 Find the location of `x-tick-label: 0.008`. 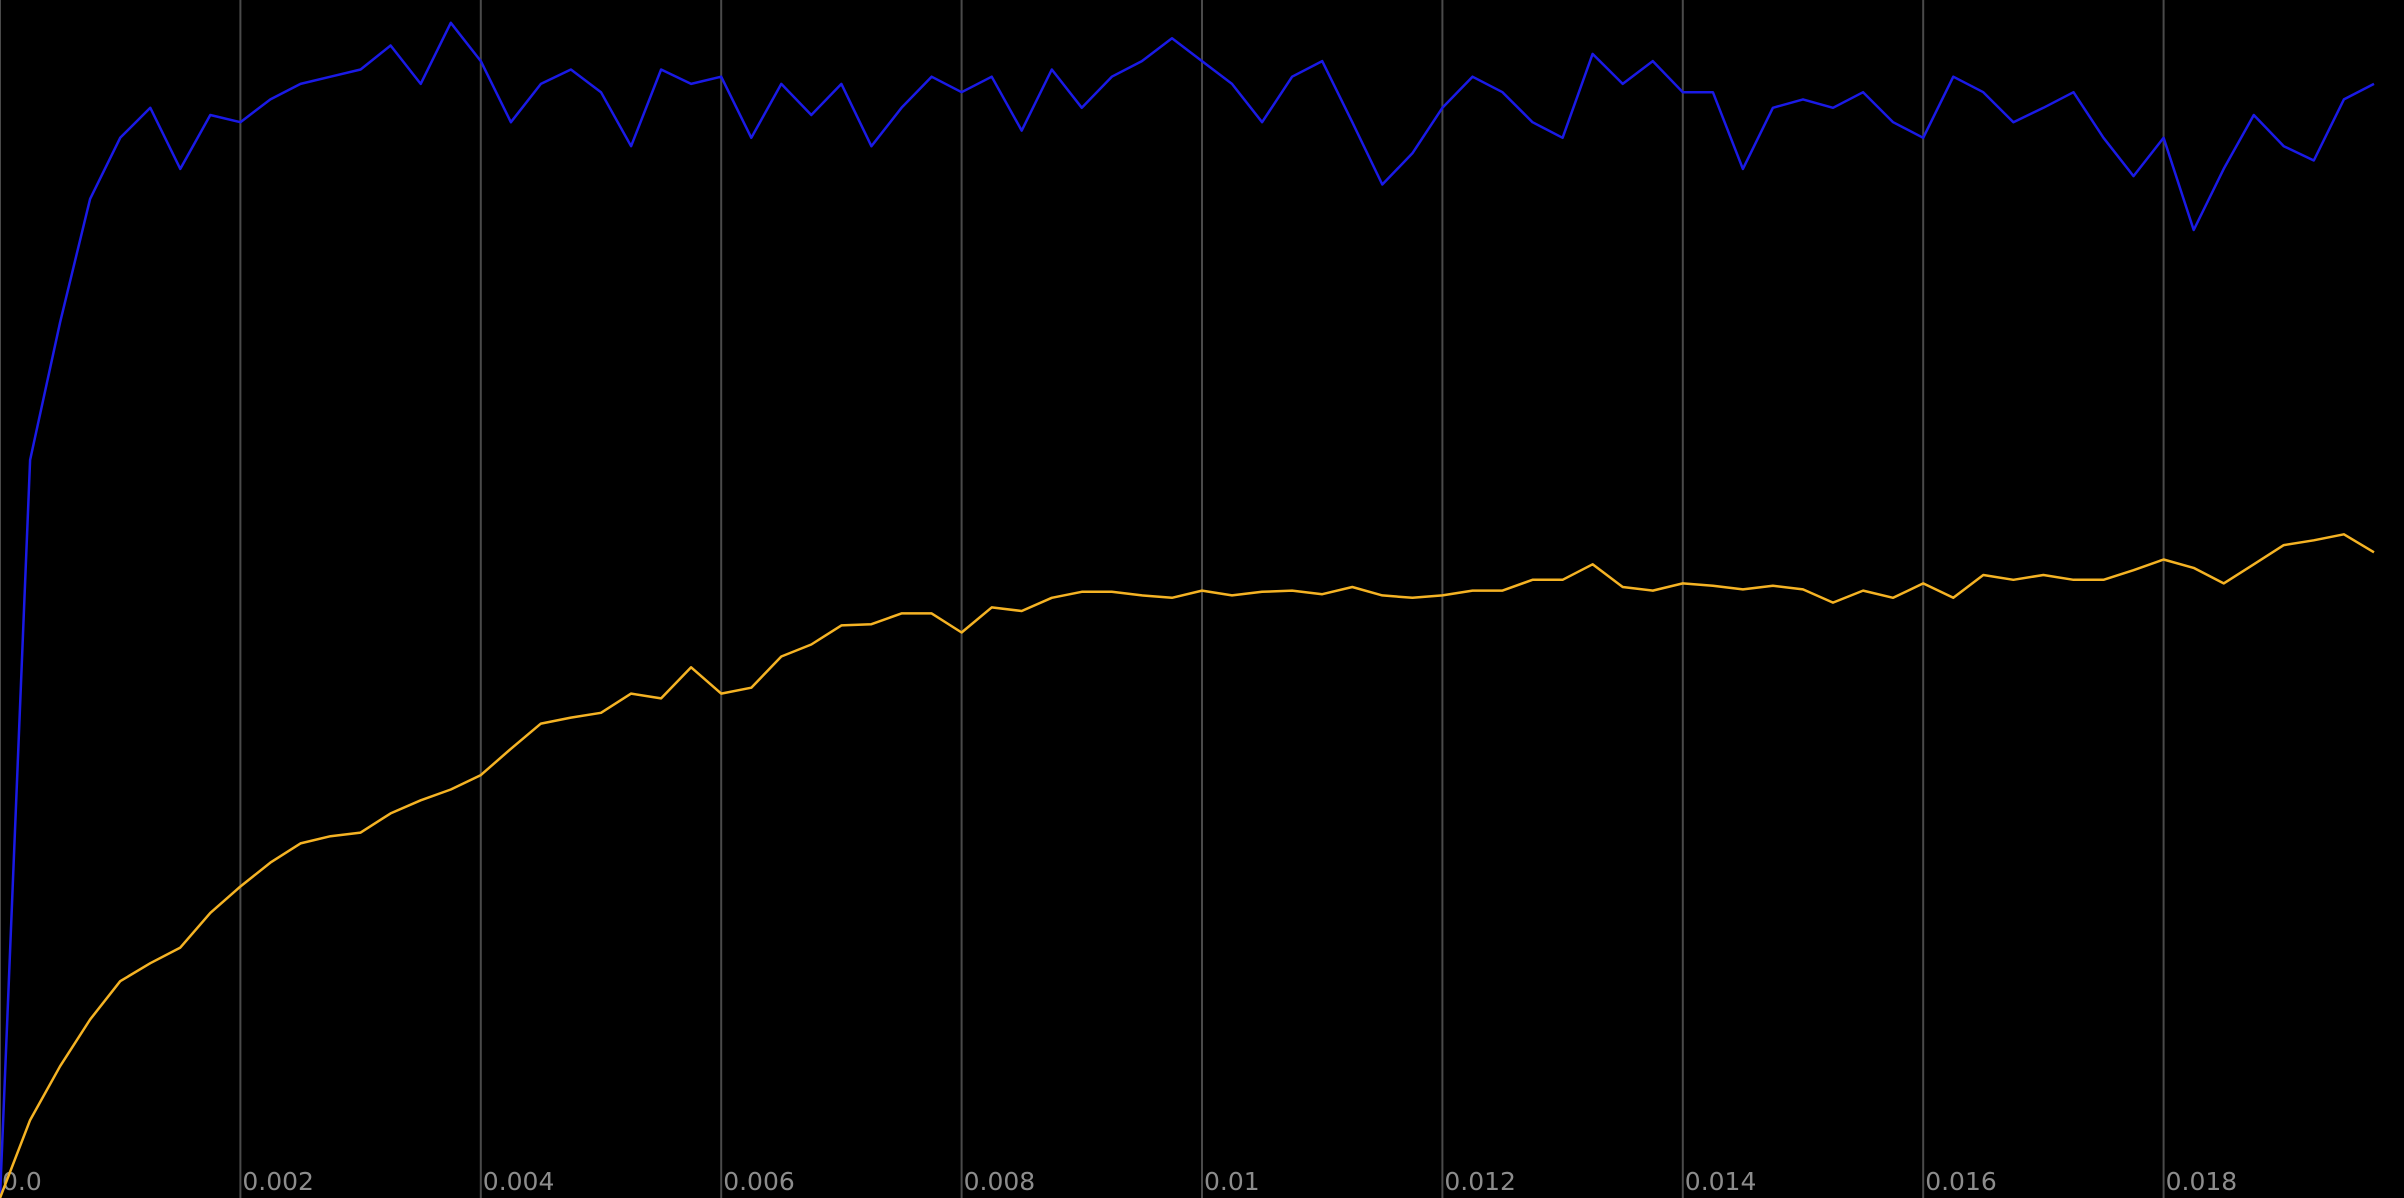

x-tick-label: 0.008 is located at coordinates (1000, 1181).